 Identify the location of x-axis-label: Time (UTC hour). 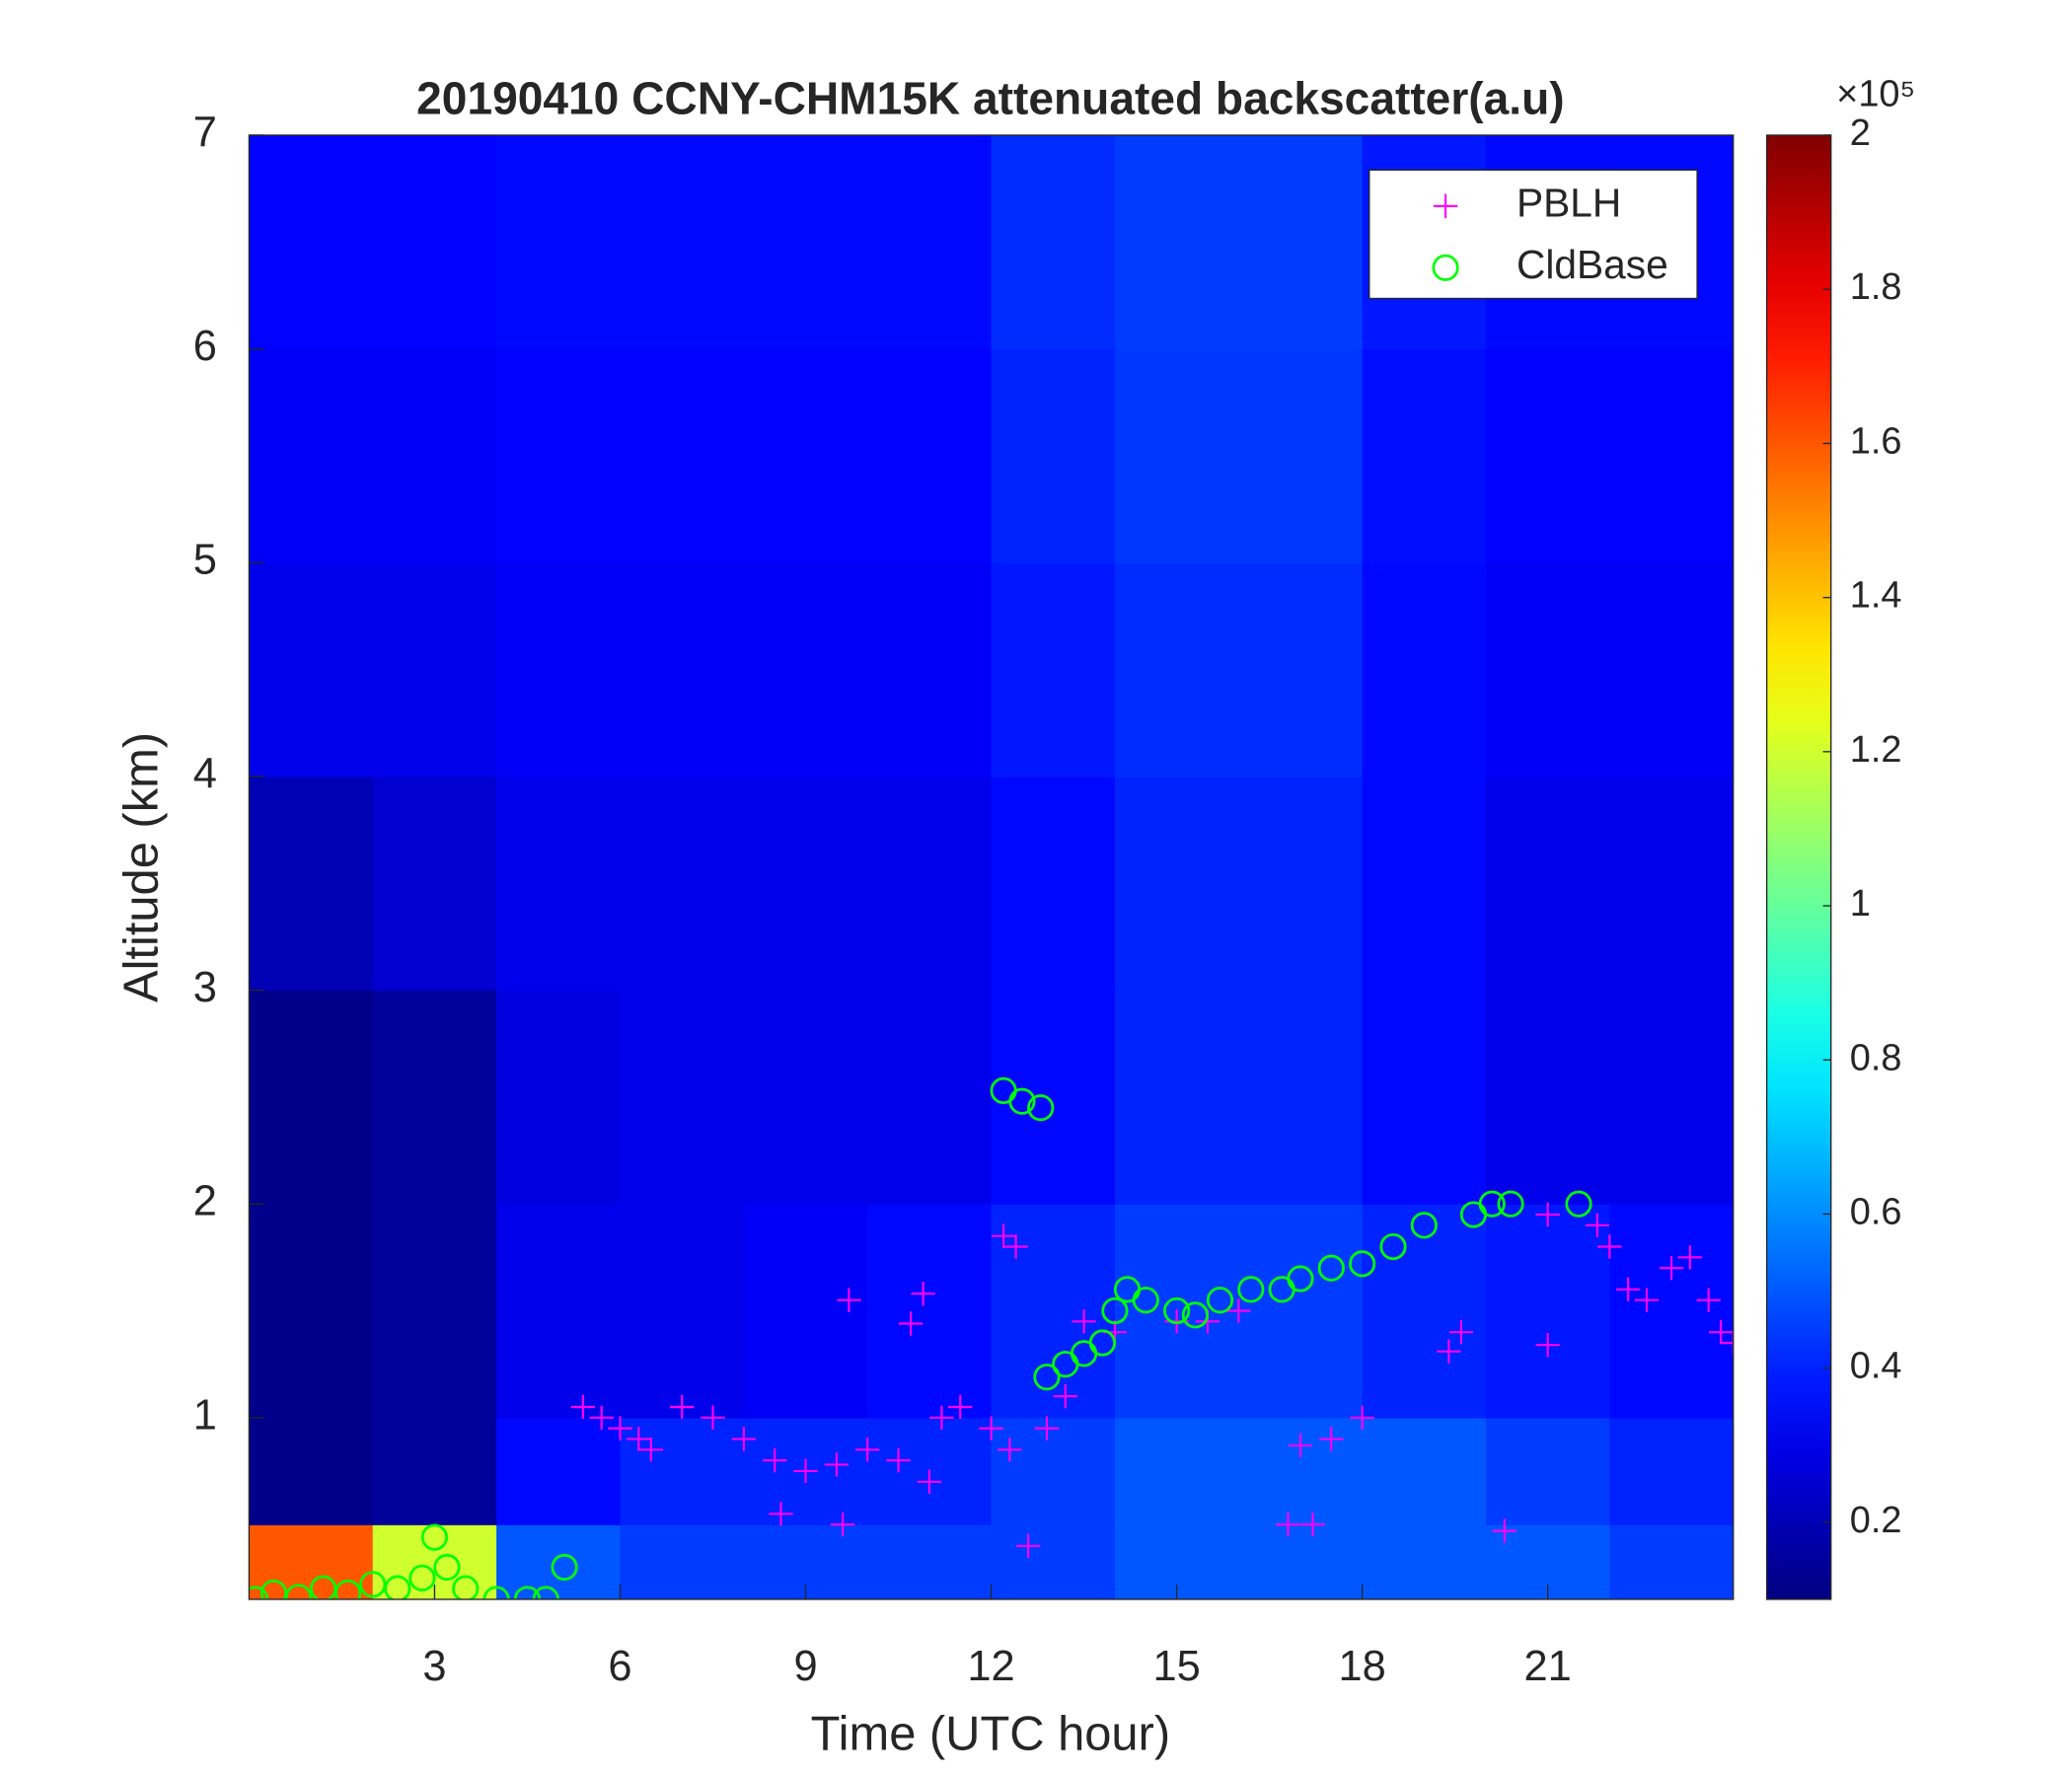
(991, 1735).